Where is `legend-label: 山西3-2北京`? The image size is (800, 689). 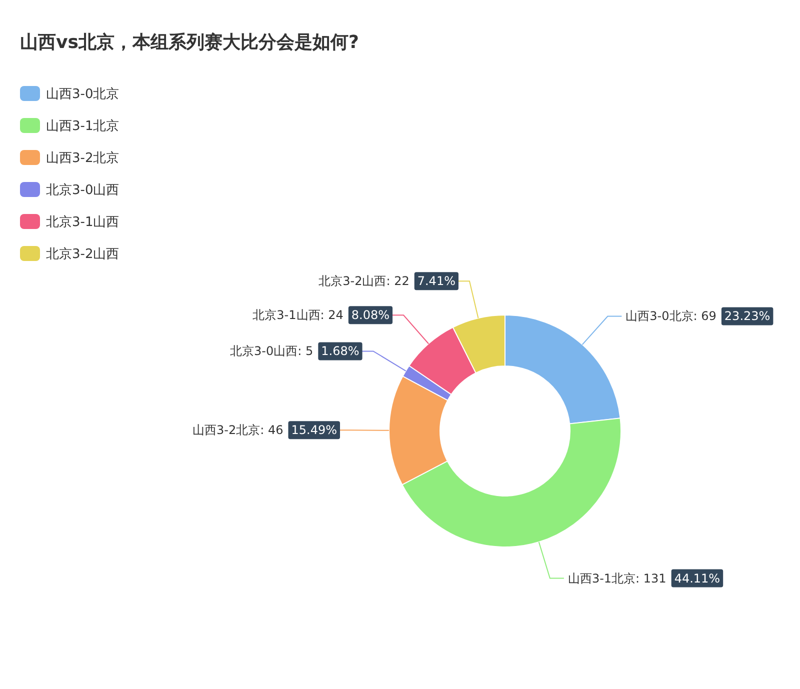 legend-label: 山西3-2北京 is located at coordinates (83, 158).